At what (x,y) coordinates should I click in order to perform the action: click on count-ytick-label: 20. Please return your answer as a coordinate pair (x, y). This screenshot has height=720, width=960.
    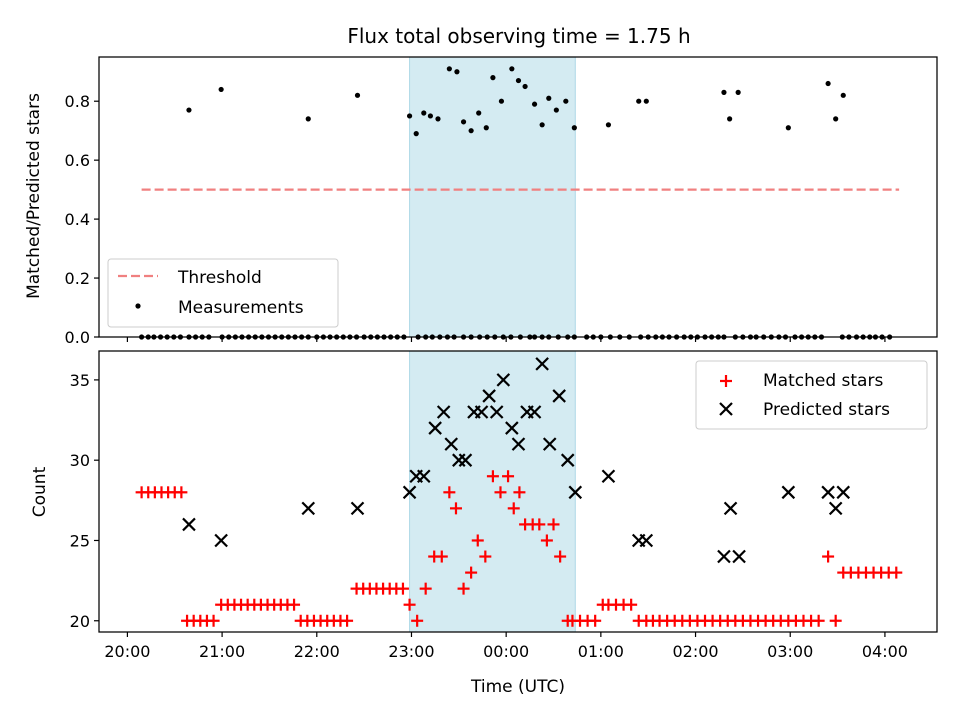
    Looking at the image, I should click on (80, 621).